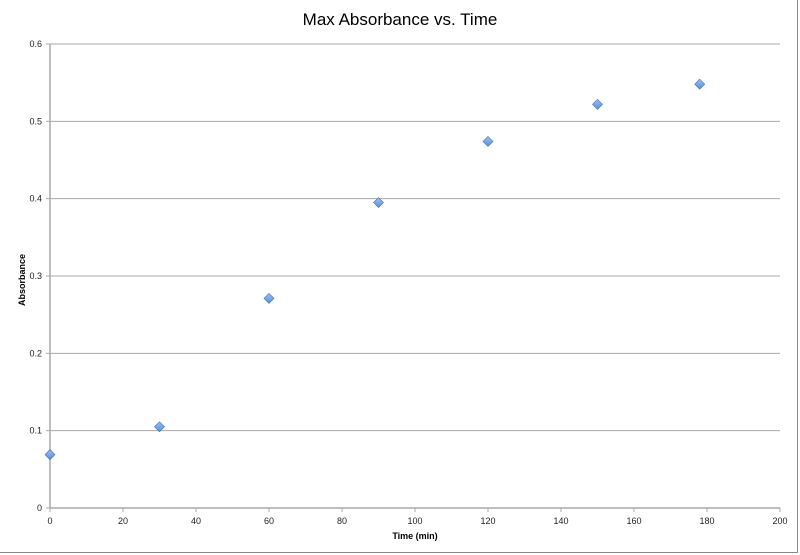 The height and width of the screenshot is (555, 800). What do you see at coordinates (35, 431) in the screenshot?
I see `y-tick-label: 0.1` at bounding box center [35, 431].